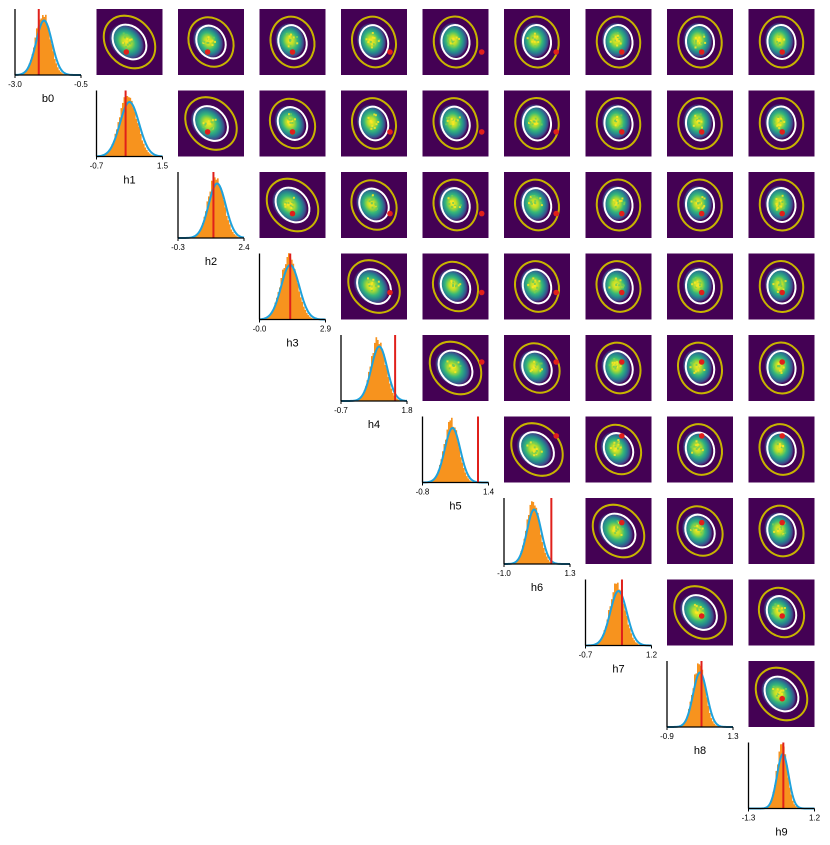  Describe the element at coordinates (781, 833) in the screenshot. I see `variable-label: h9` at that location.